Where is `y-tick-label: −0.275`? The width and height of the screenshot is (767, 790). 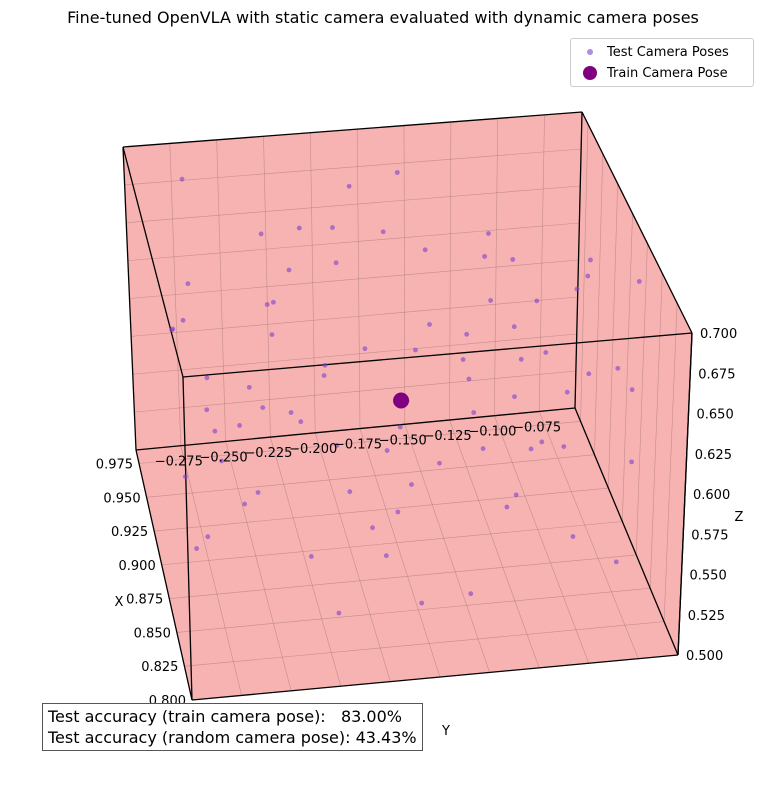
y-tick-label: −0.275 is located at coordinates (179, 462).